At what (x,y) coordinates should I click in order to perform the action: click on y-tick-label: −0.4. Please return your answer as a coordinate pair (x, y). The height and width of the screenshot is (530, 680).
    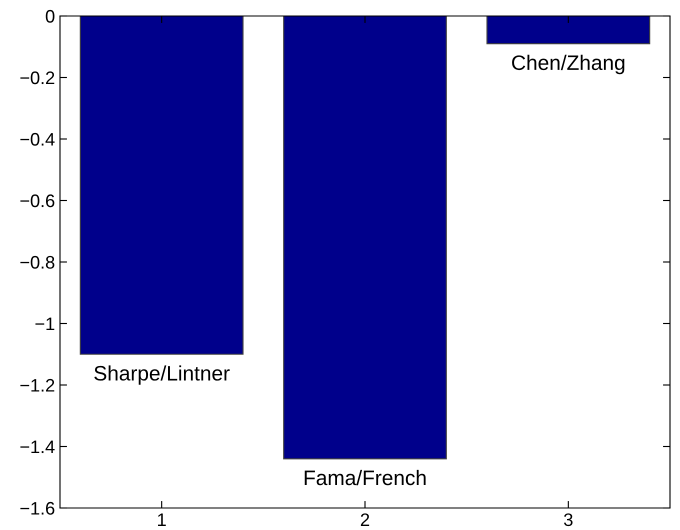
    Looking at the image, I should click on (37, 139).